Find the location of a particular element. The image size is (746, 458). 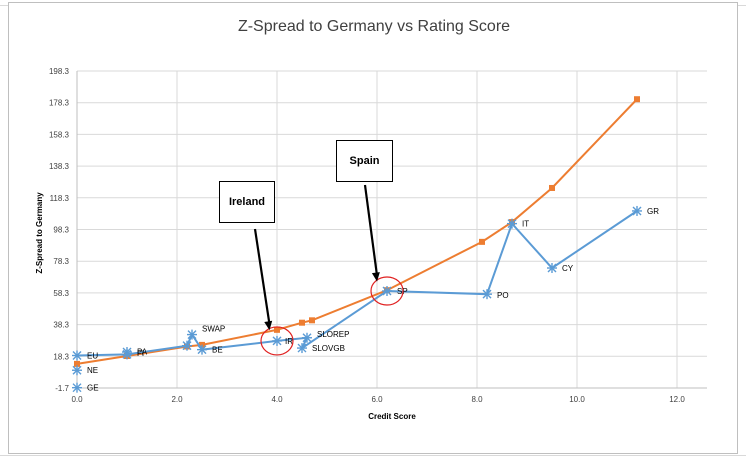

data-label: NE is located at coordinates (92, 370).